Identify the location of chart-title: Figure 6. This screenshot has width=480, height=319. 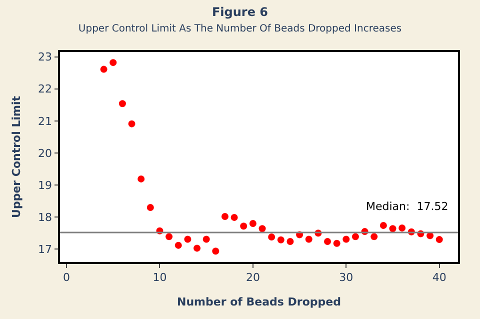
(240, 11).